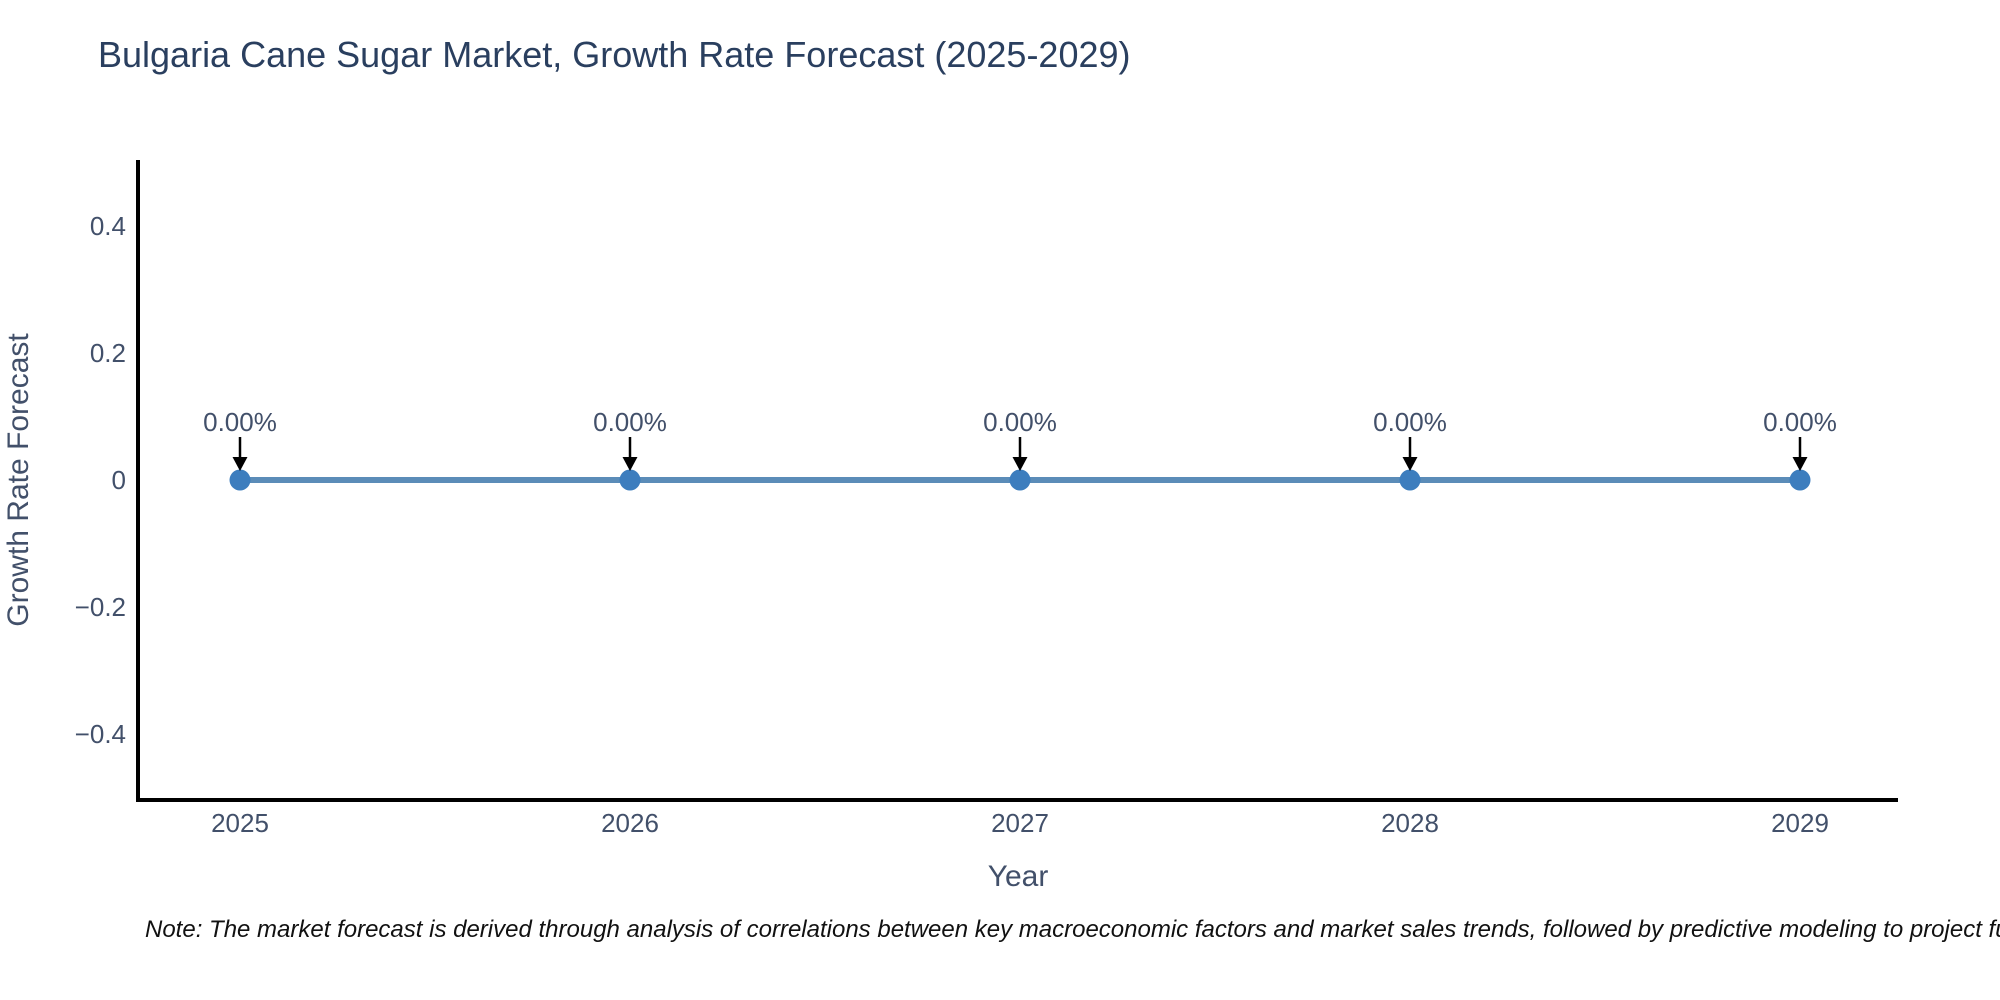  What do you see at coordinates (108, 226) in the screenshot?
I see `y-tick-label: 0.4` at bounding box center [108, 226].